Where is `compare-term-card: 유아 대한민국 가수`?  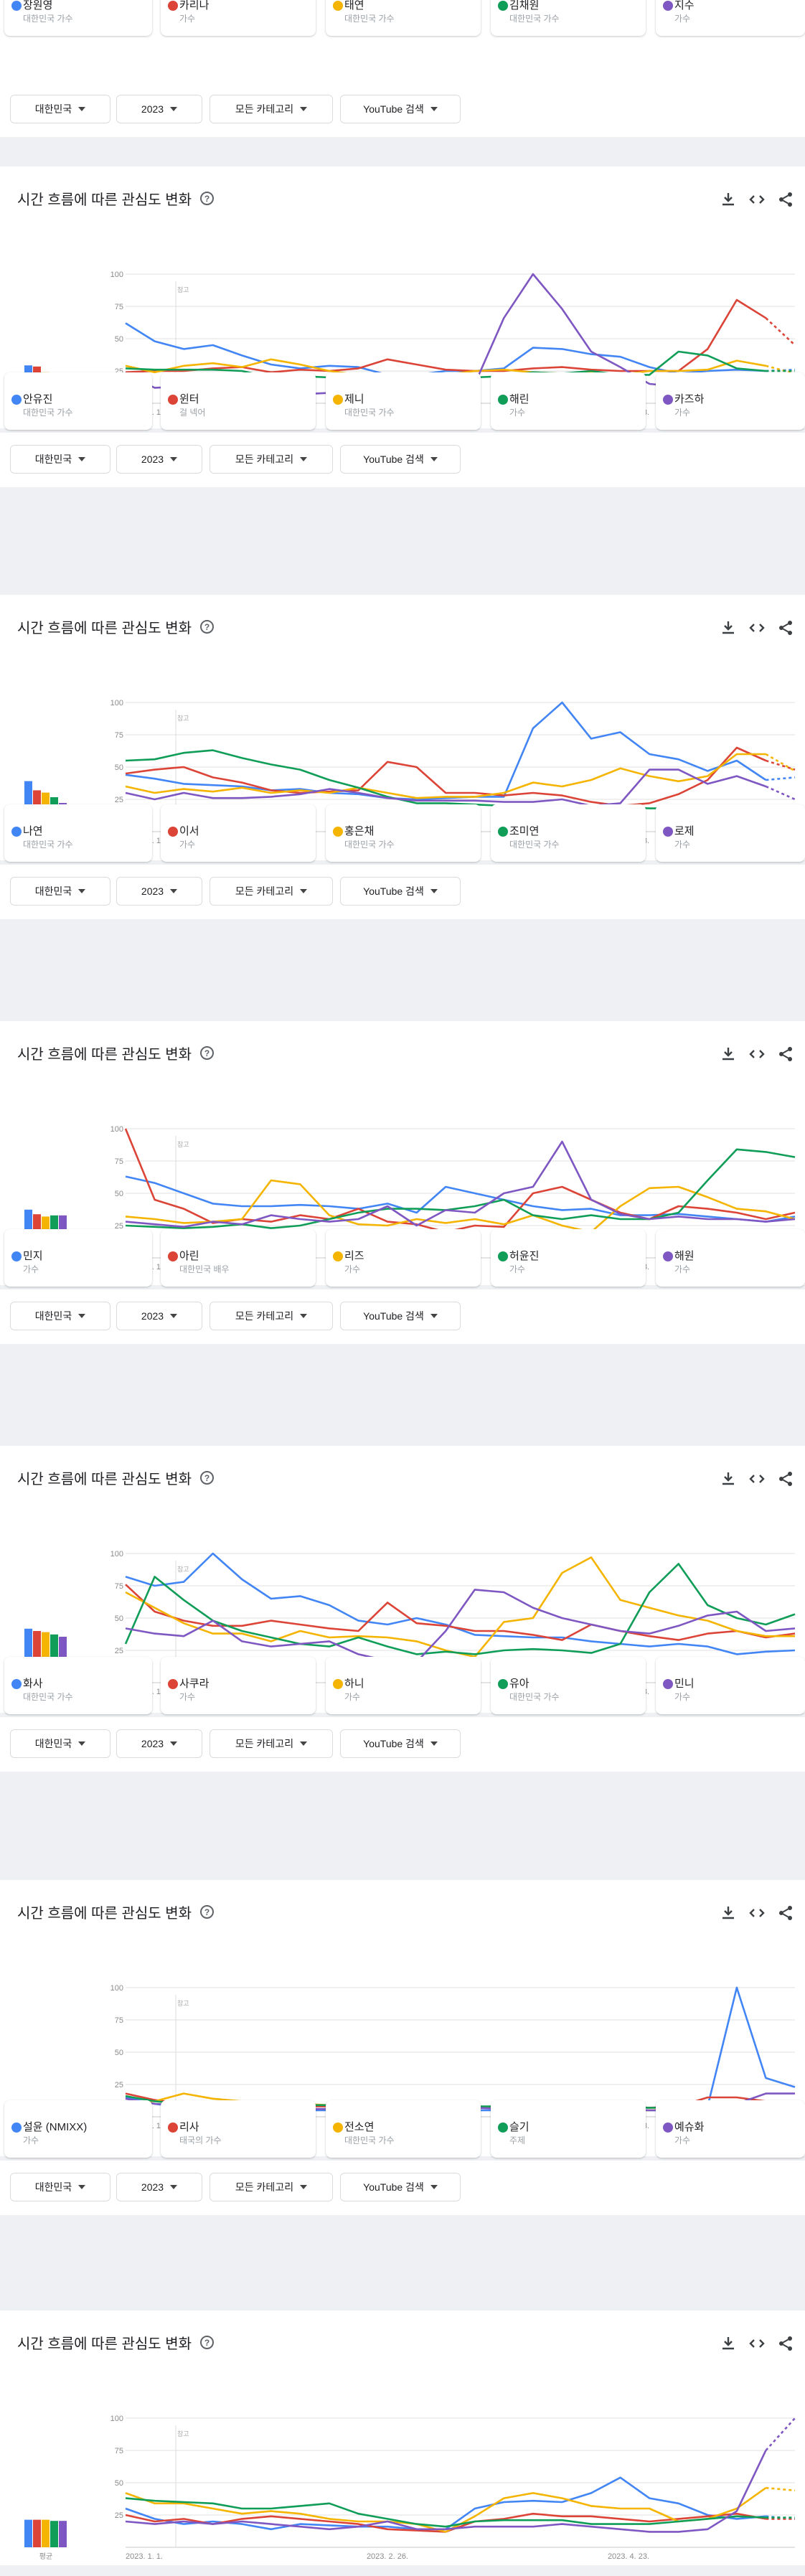 compare-term-card: 유아 대한민국 가수 is located at coordinates (568, 1685).